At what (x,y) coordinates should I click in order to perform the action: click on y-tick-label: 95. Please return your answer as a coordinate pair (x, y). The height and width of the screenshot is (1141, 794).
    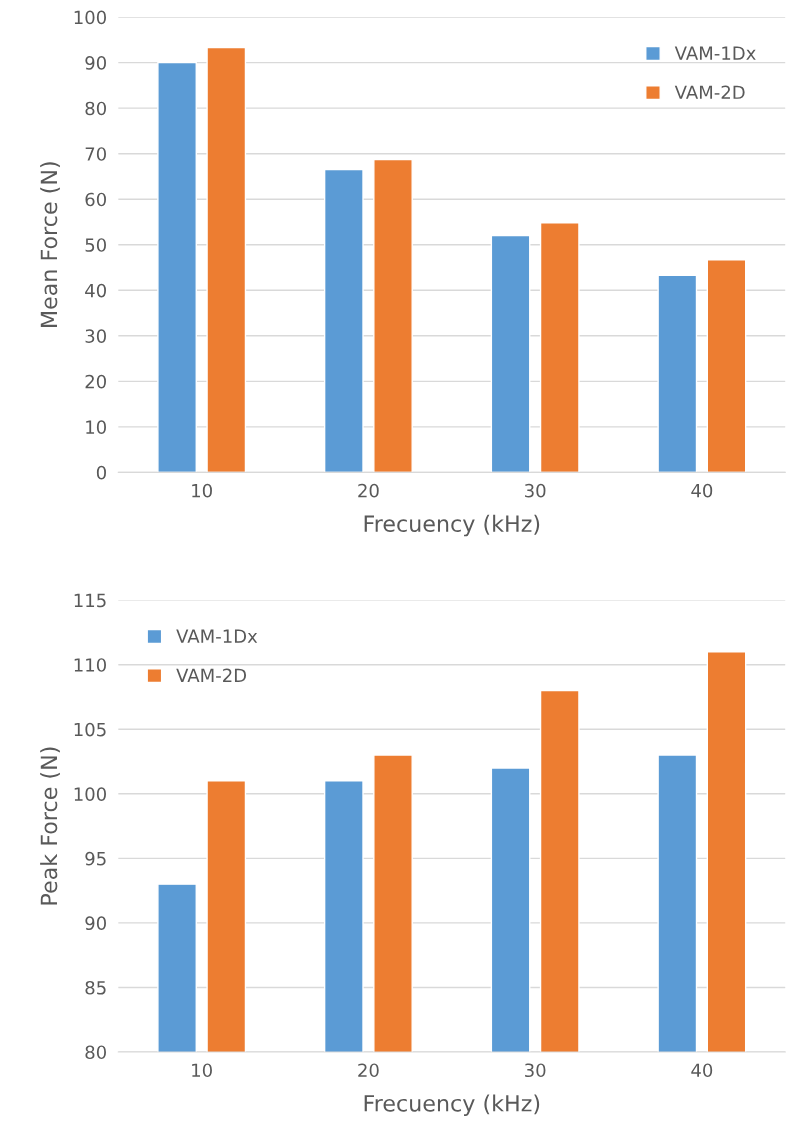
    Looking at the image, I should click on (95, 858).